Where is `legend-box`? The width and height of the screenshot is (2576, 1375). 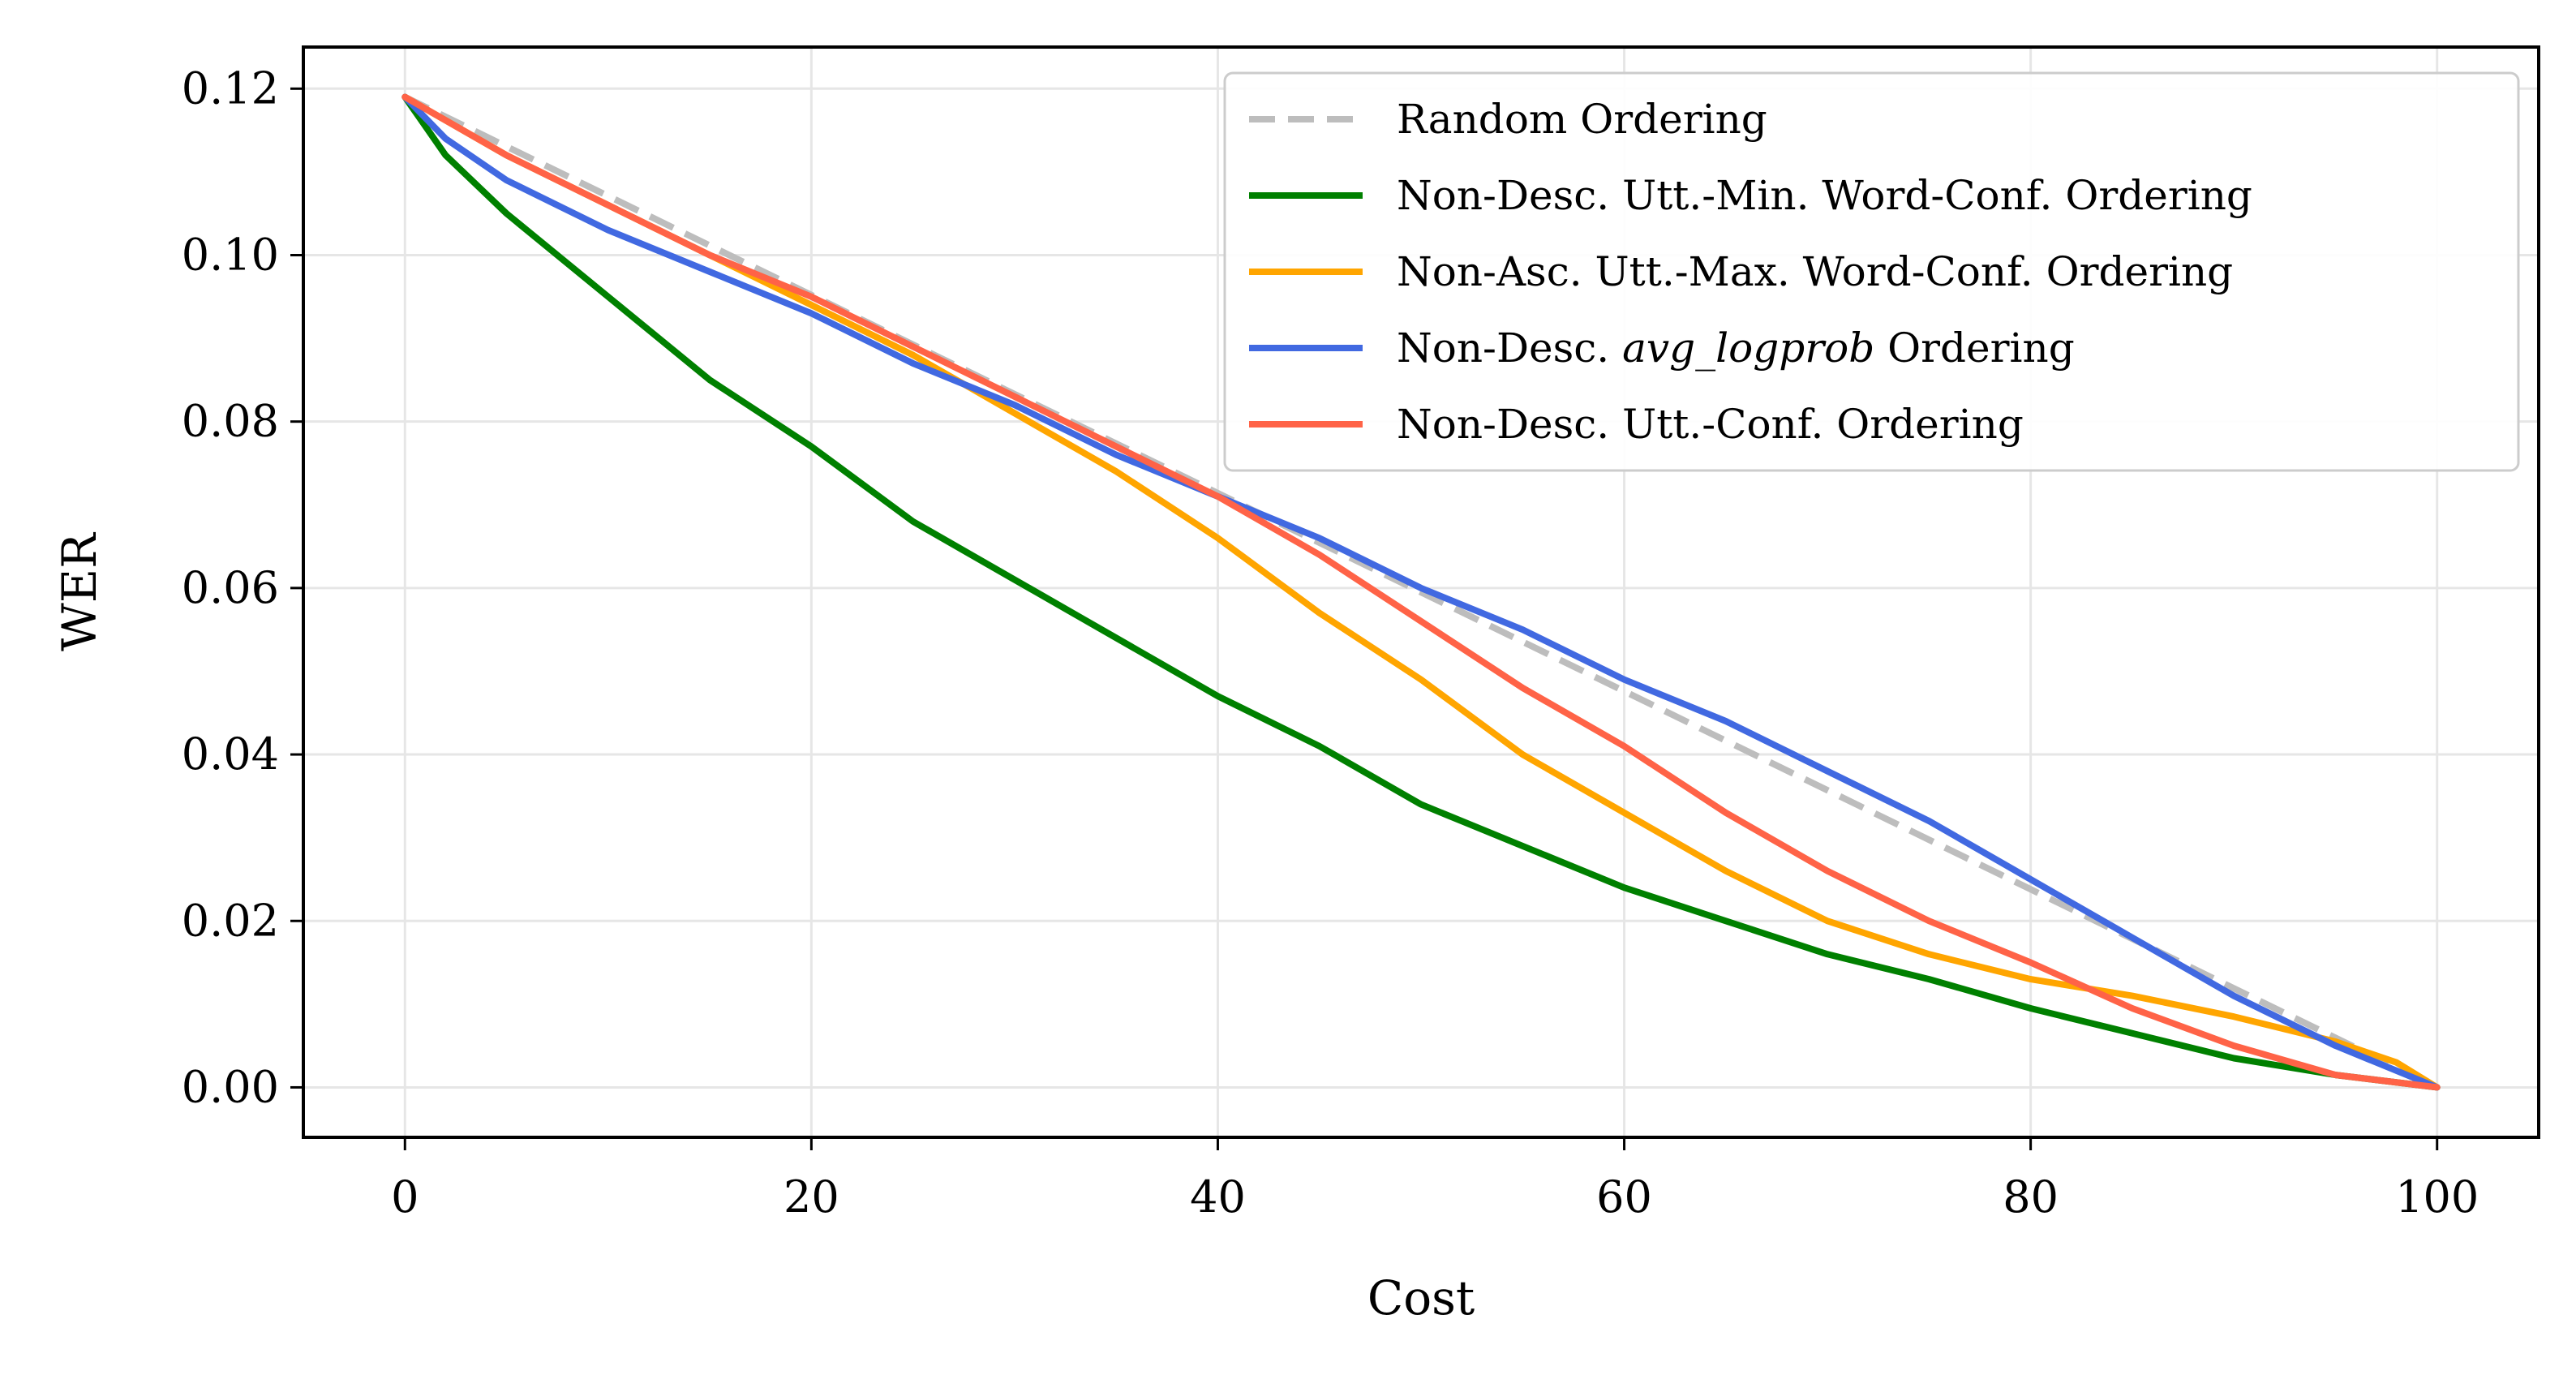
legend-box is located at coordinates (1871, 271).